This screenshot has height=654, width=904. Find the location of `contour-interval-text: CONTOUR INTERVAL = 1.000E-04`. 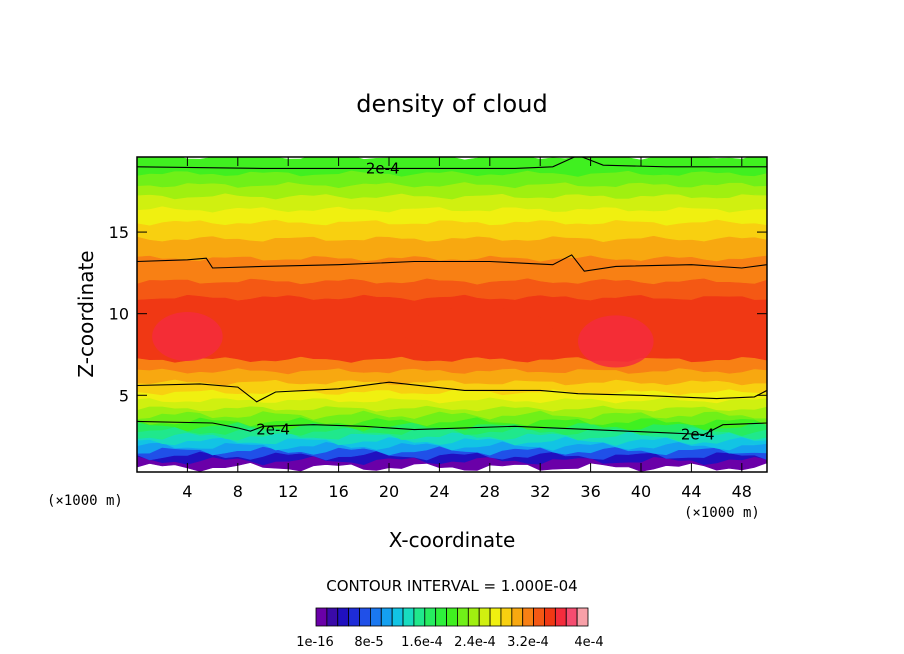

contour-interval-text: CONTOUR INTERVAL = 1.000E-04 is located at coordinates (451, 586).